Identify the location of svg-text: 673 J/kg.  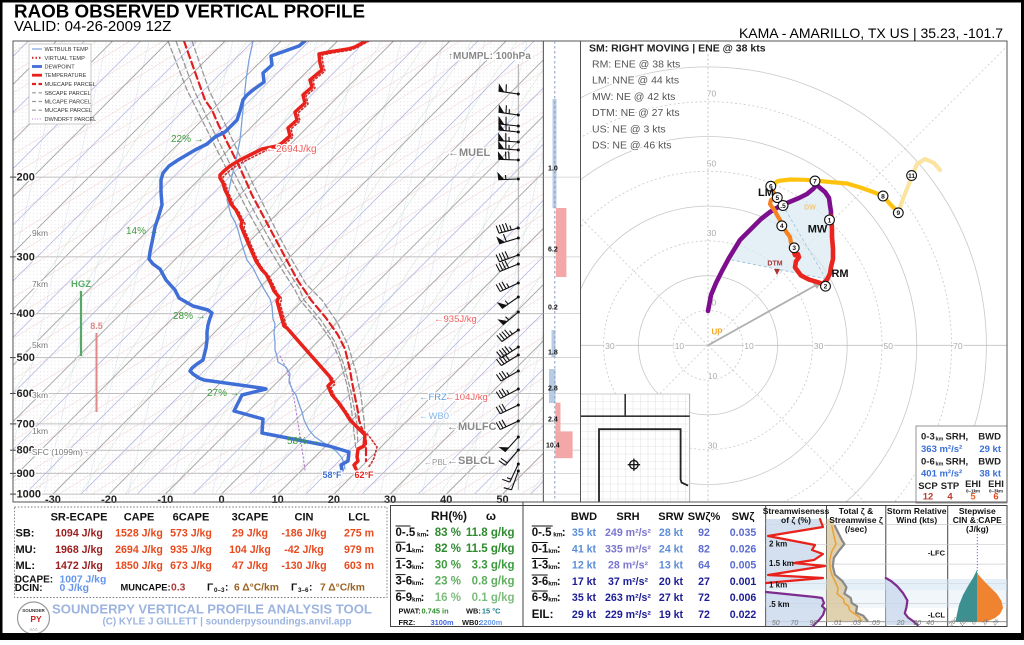
(191, 566).